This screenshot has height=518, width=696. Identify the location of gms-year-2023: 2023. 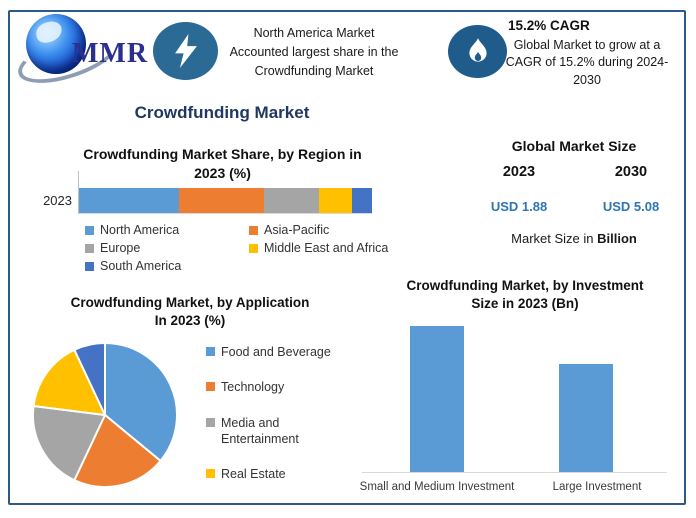
(519, 172).